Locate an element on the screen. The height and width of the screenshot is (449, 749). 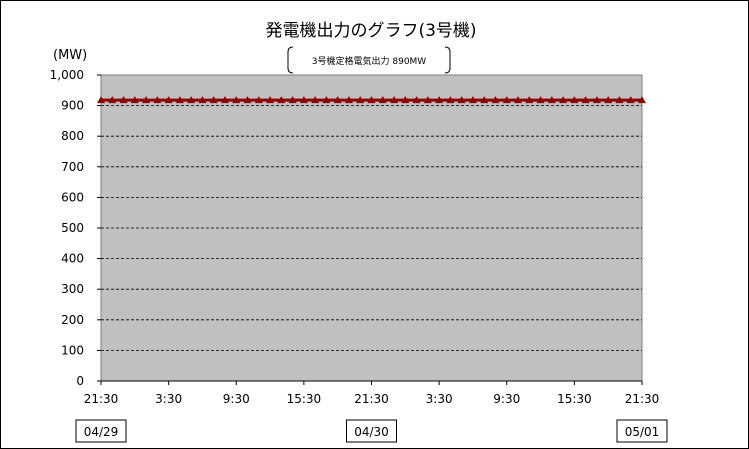
date-labels: 04/29 04/30 05/01 is located at coordinates (371, 431).